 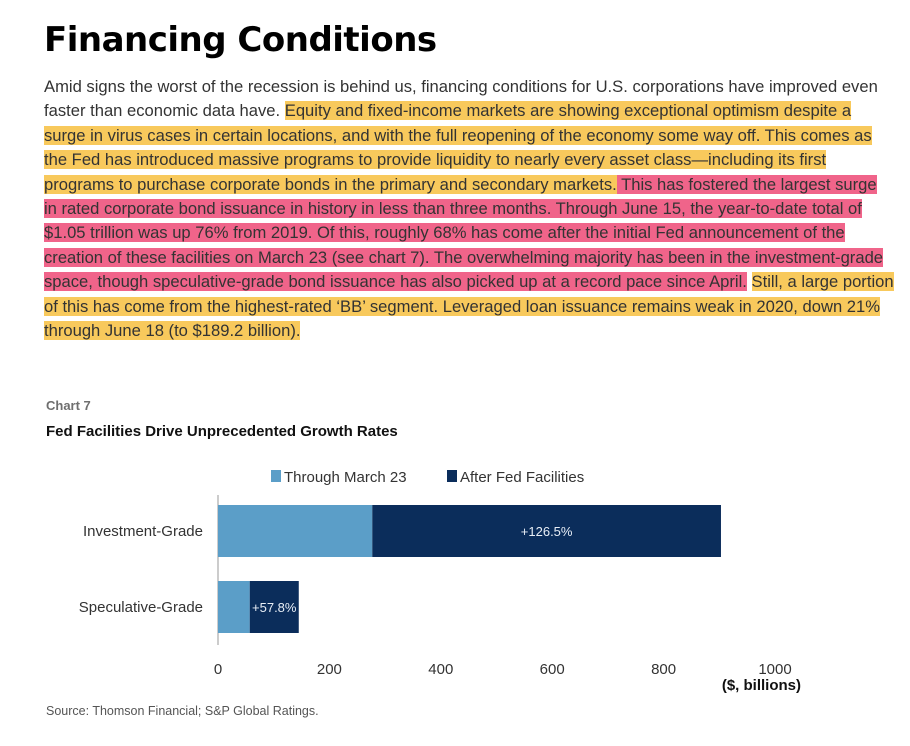 I want to click on legend-label: Through March 23, so click(x=345, y=477).